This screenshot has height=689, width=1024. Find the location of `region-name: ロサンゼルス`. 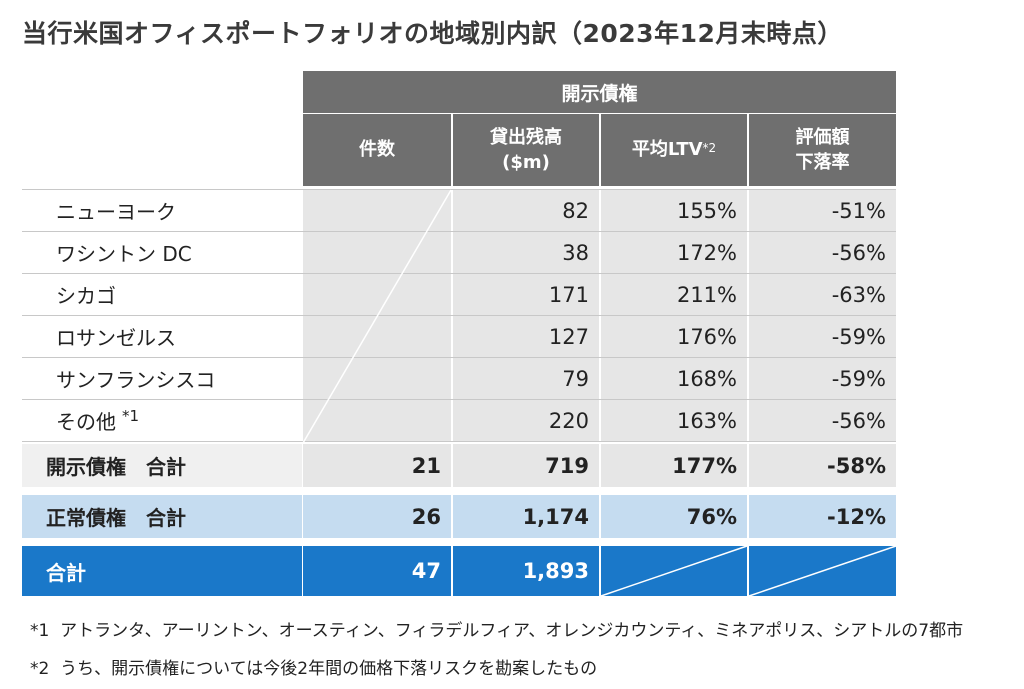

region-name: ロサンゼルス is located at coordinates (116, 338).